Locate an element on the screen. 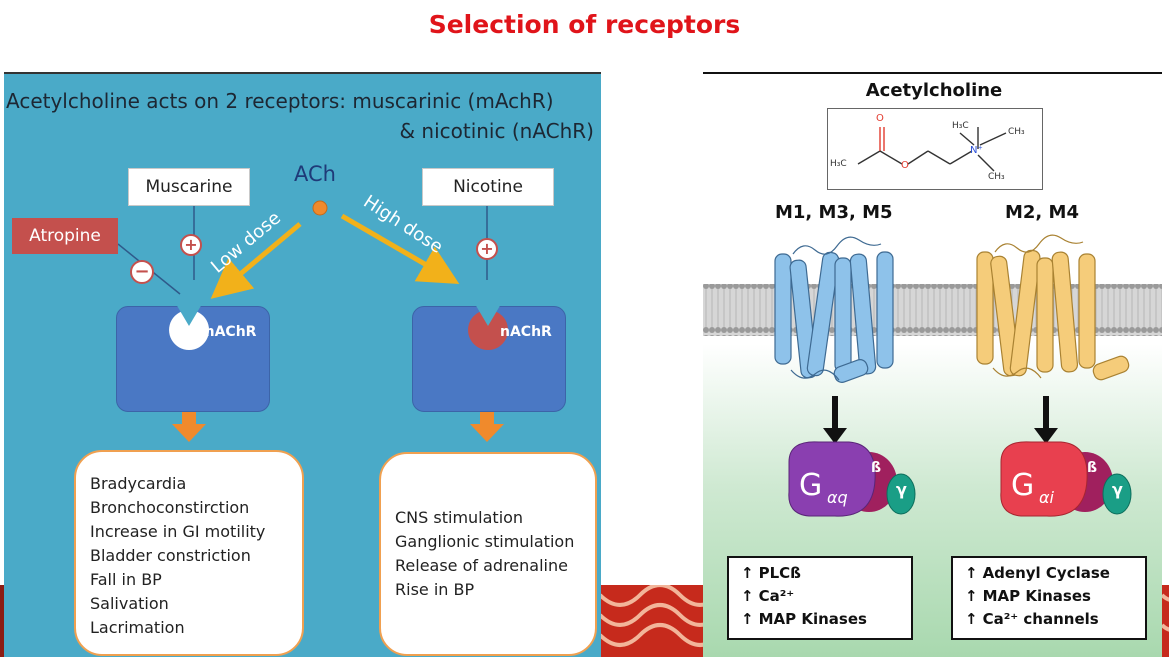 The height and width of the screenshot is (657, 1169). g1-subunit-label: αq is located at coordinates (837, 497).